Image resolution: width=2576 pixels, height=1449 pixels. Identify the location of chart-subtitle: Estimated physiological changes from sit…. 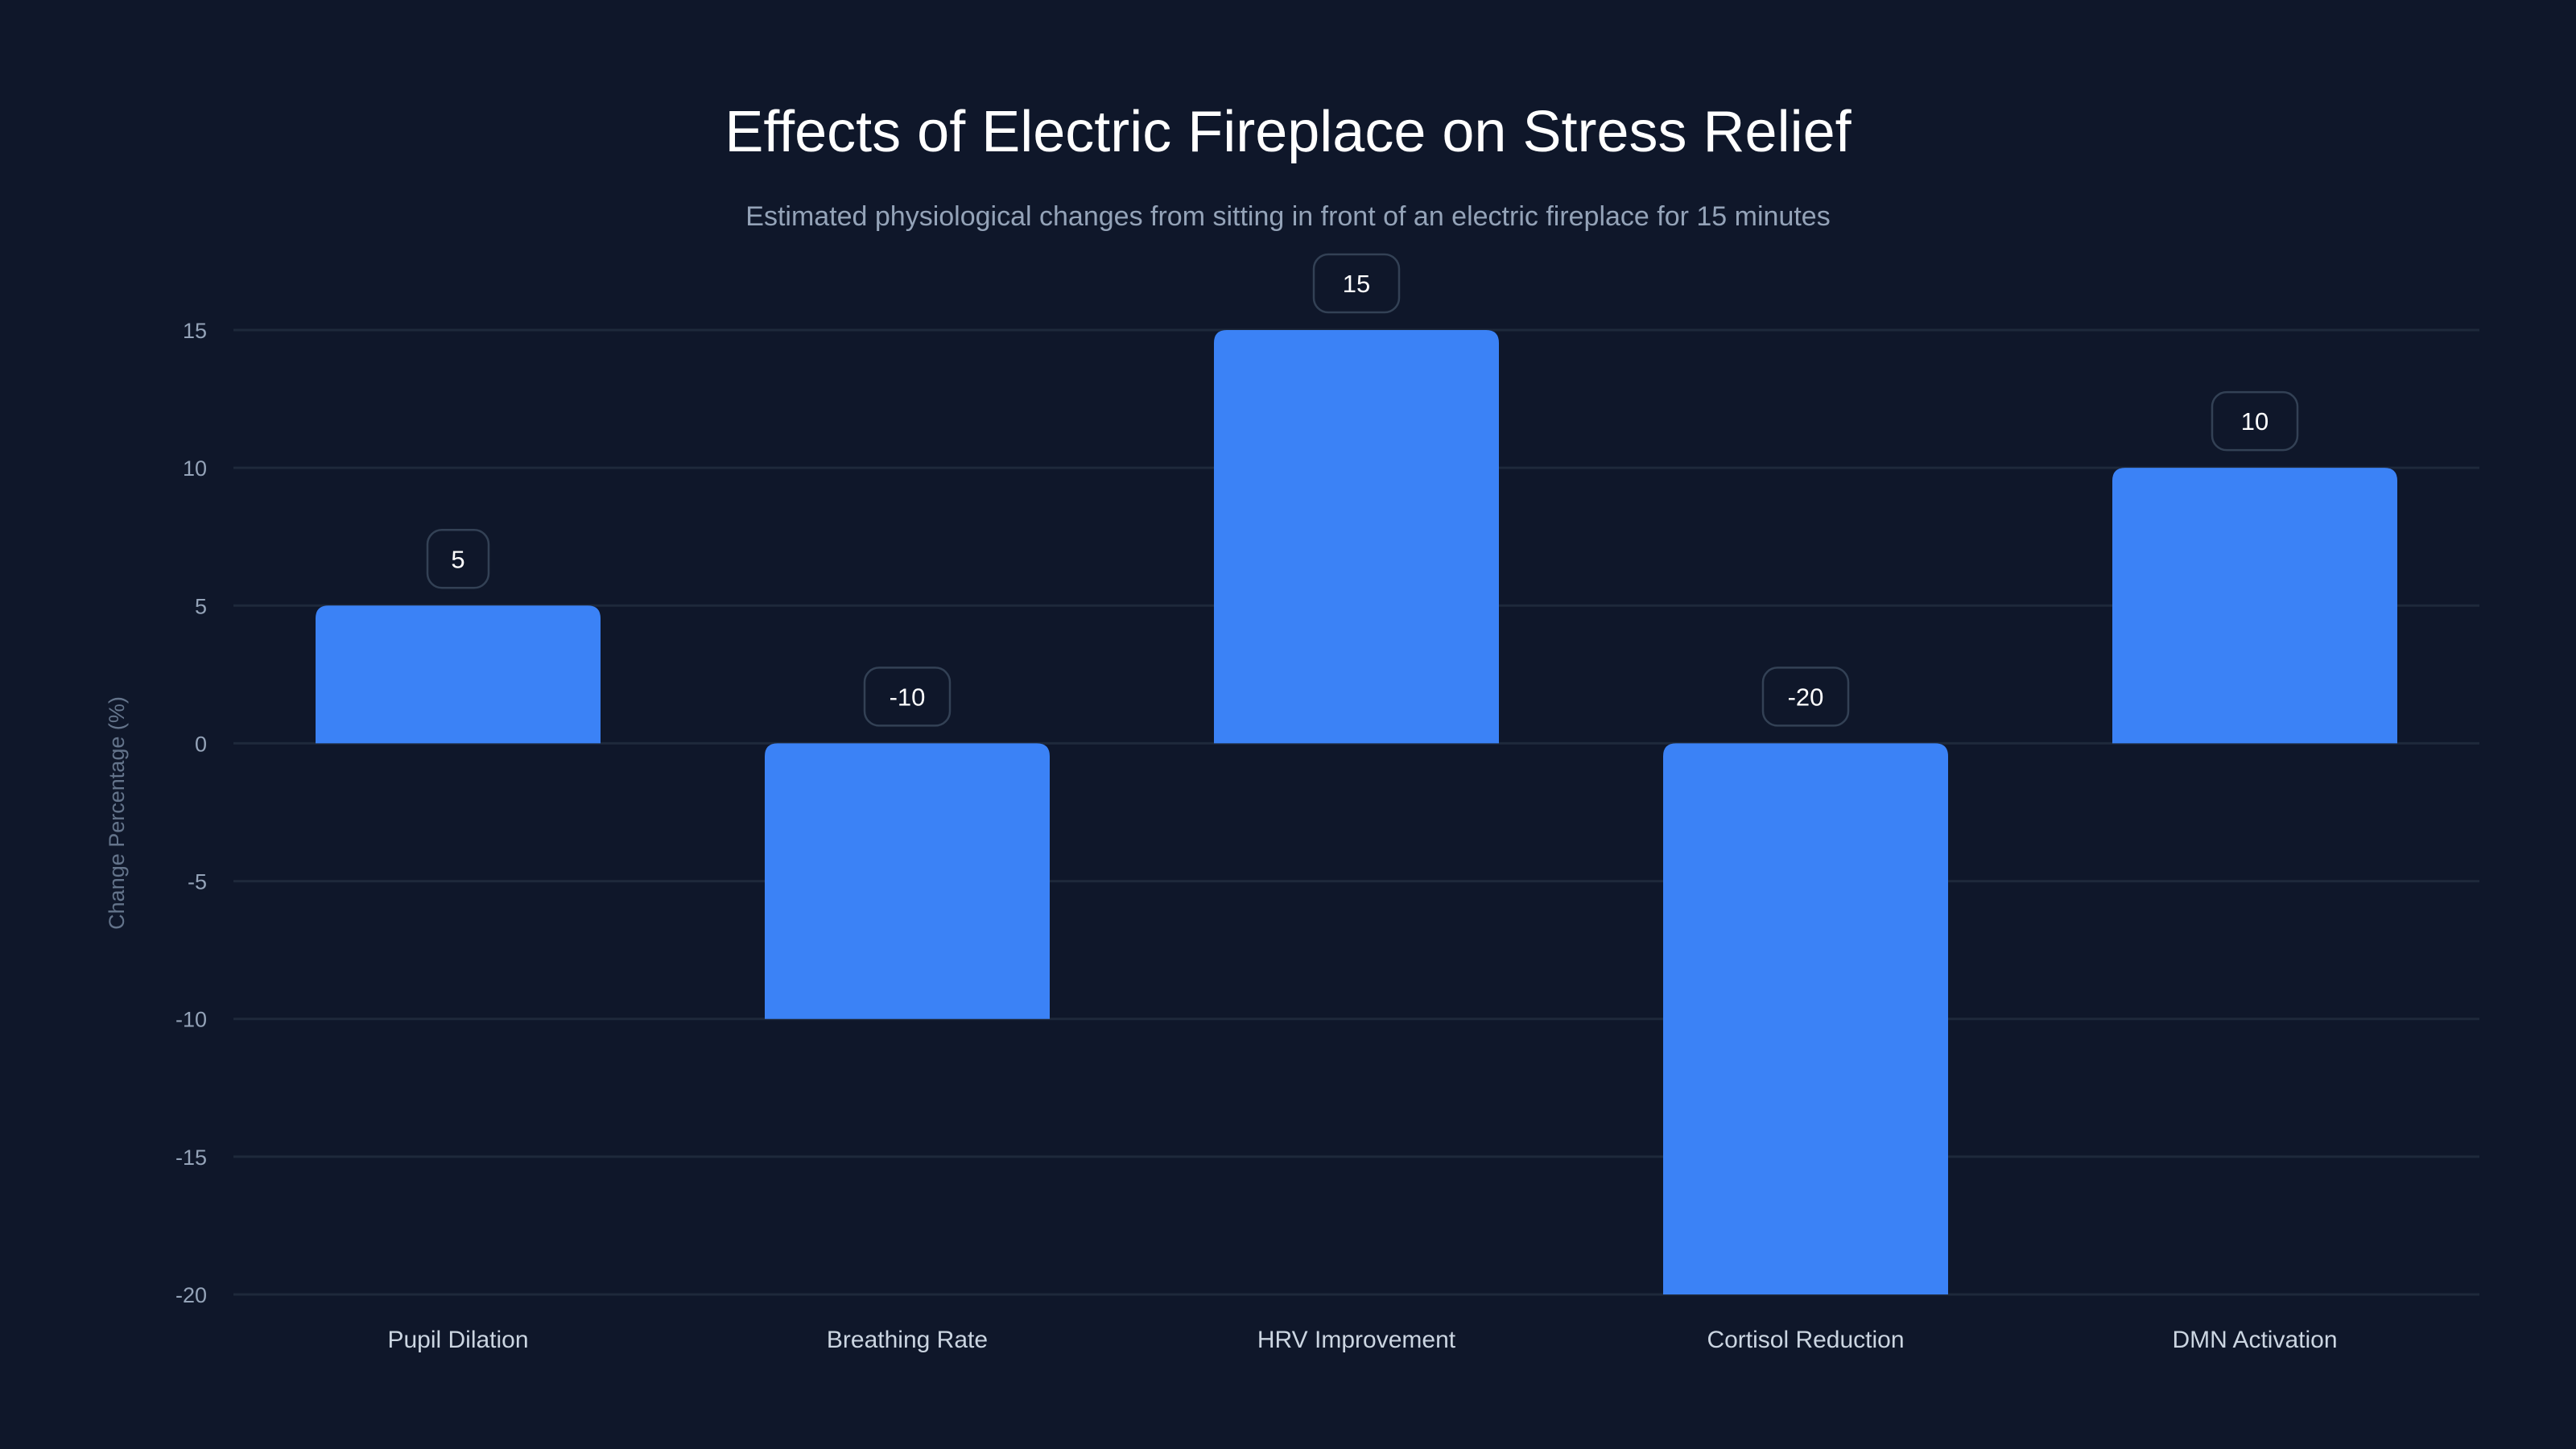
(1287, 216).